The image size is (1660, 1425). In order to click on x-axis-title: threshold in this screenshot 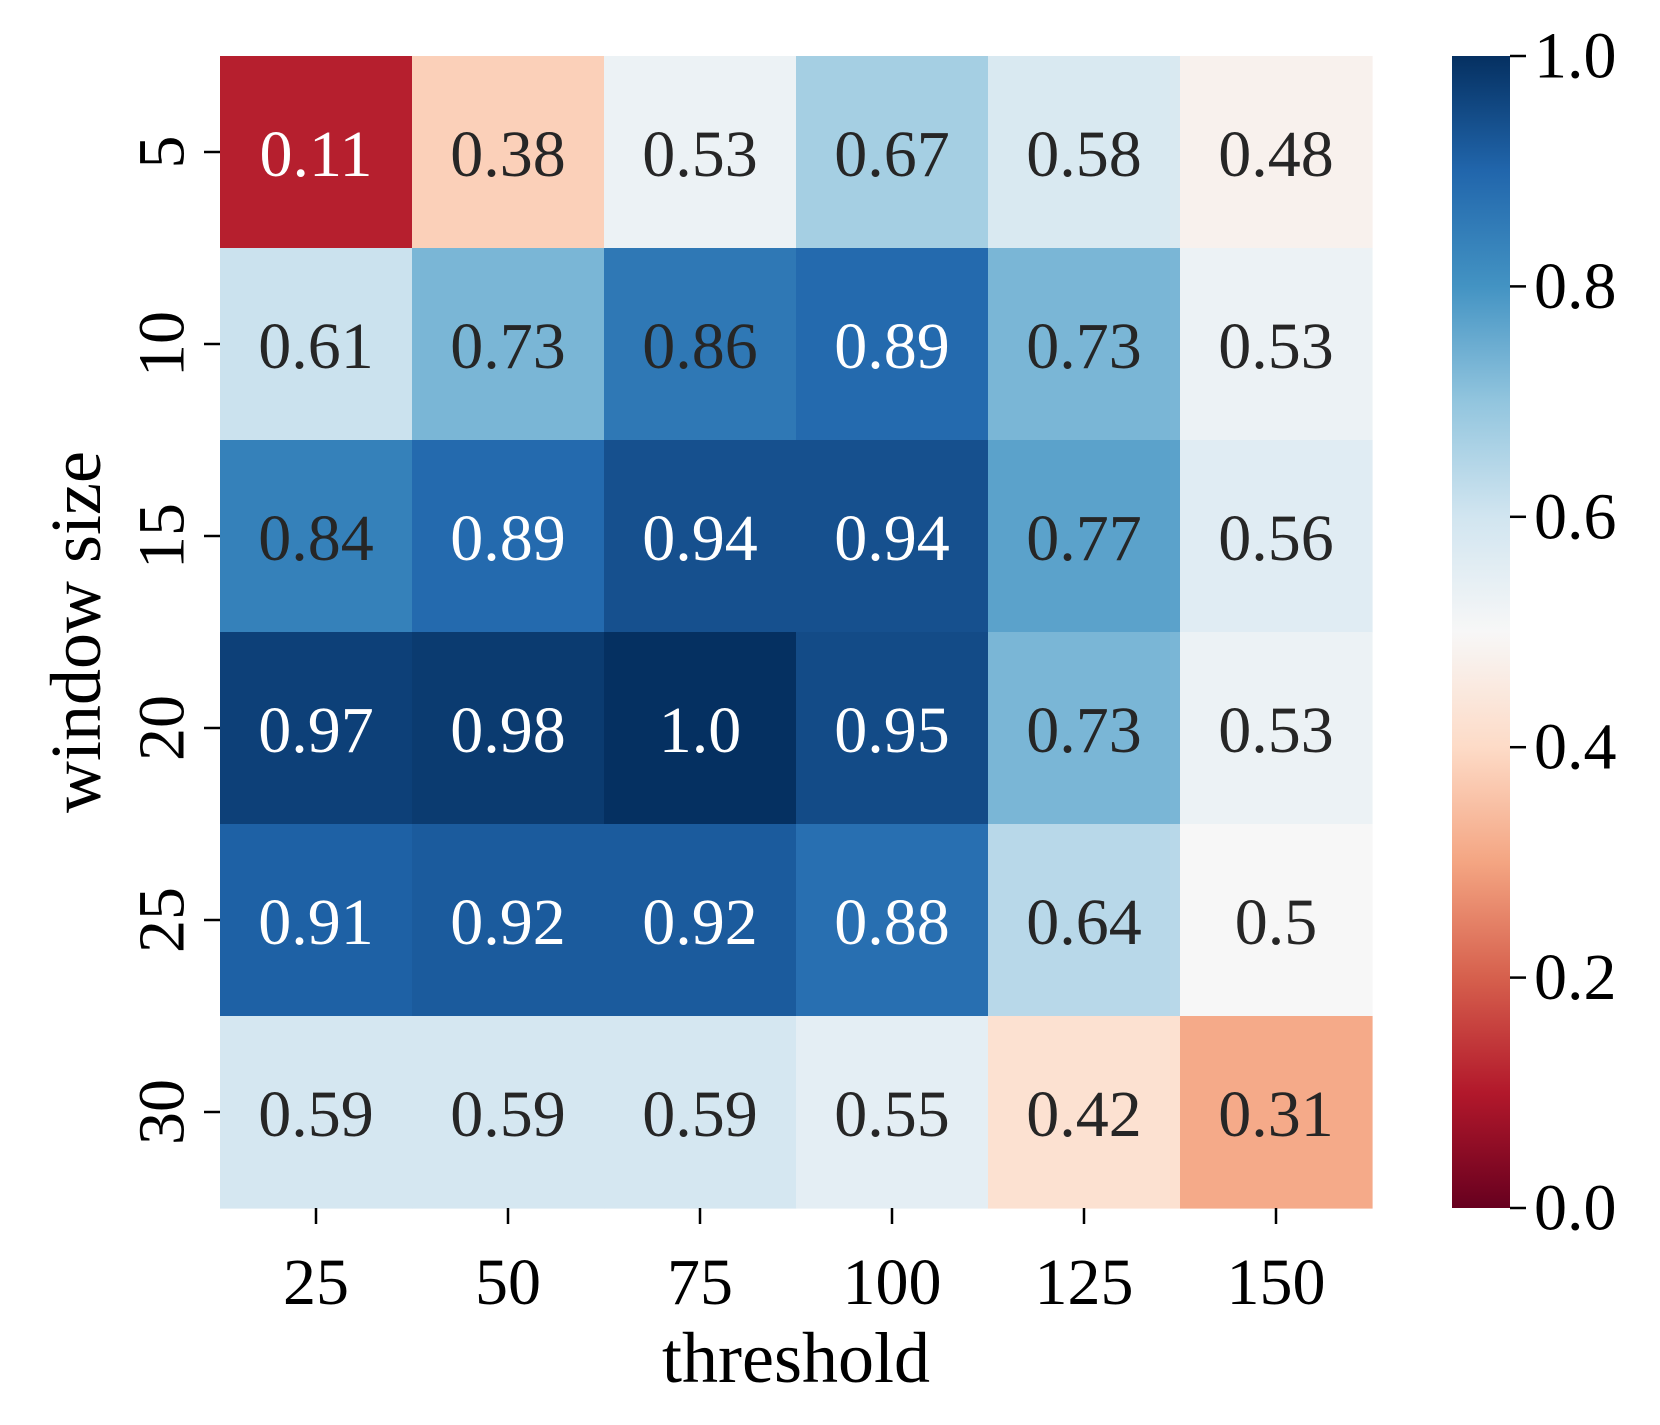, I will do `click(796, 1358)`.